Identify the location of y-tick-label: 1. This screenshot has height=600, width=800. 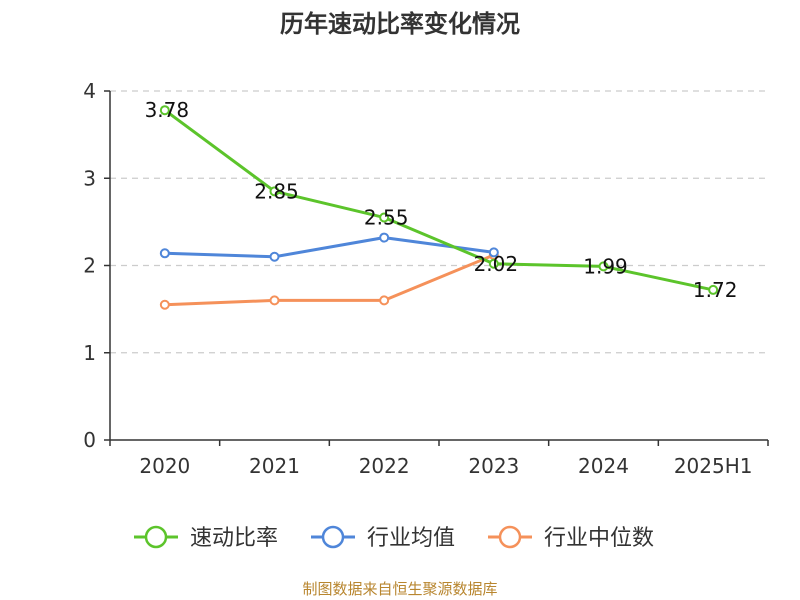
(89, 353).